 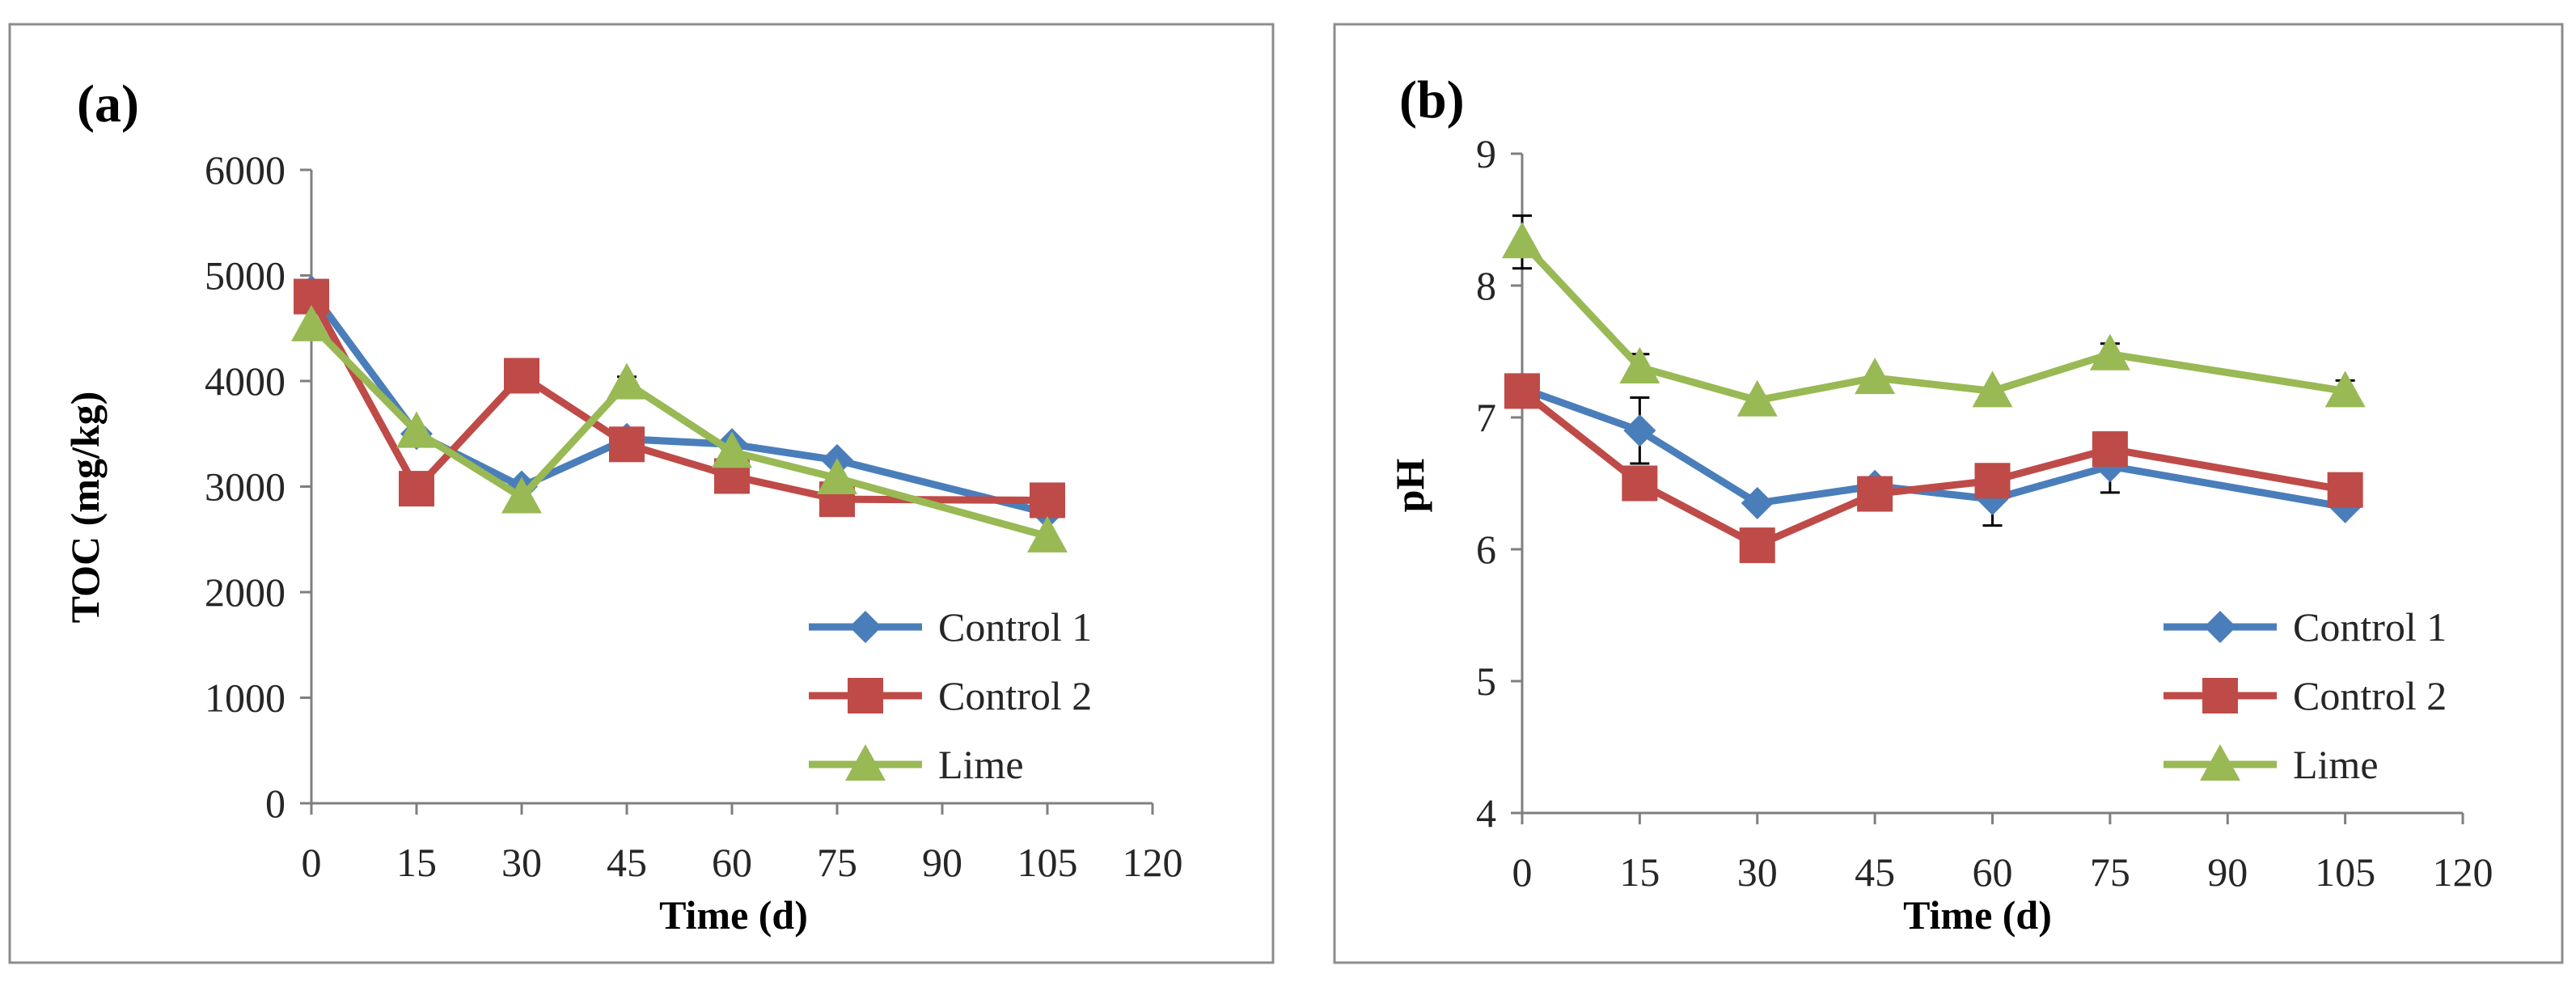 I want to click on panel-b-x-tick-label: 15, so click(x=1640, y=872).